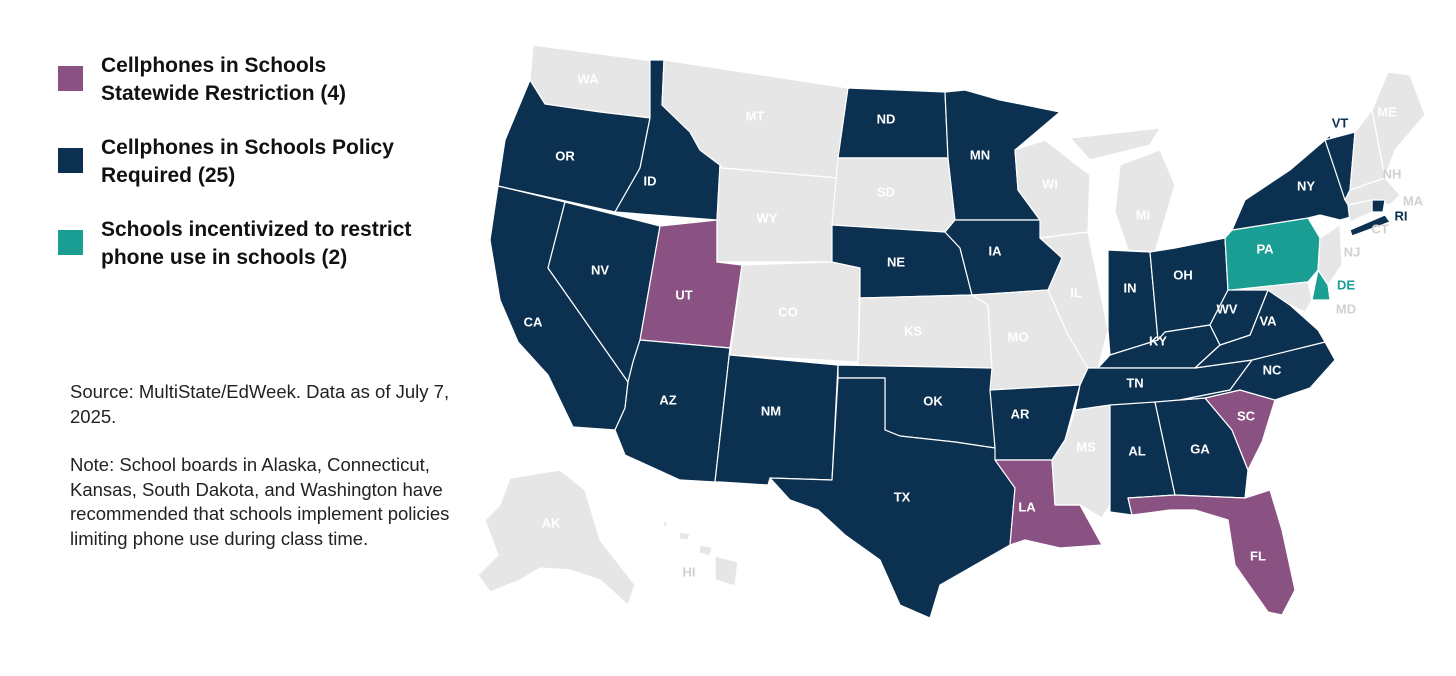 The height and width of the screenshot is (676, 1456). I want to click on label-IA: IA, so click(996, 250).